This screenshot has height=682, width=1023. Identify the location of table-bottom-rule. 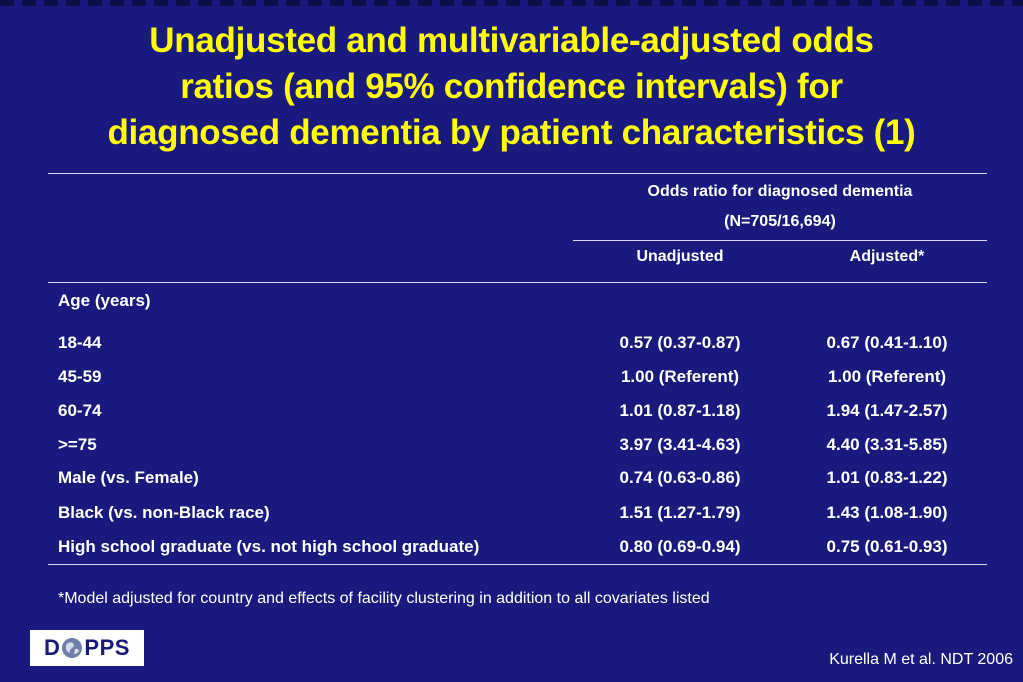
(517, 564).